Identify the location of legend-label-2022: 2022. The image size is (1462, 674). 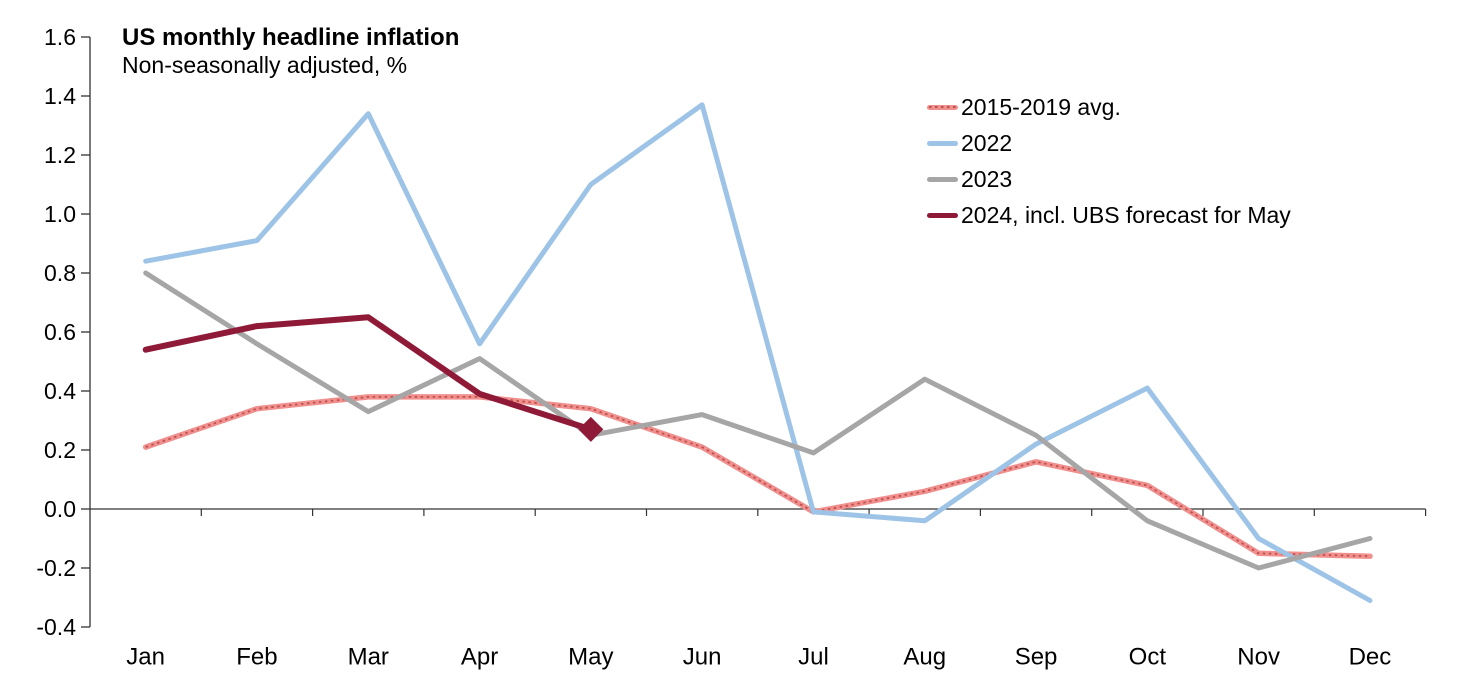
(987, 142).